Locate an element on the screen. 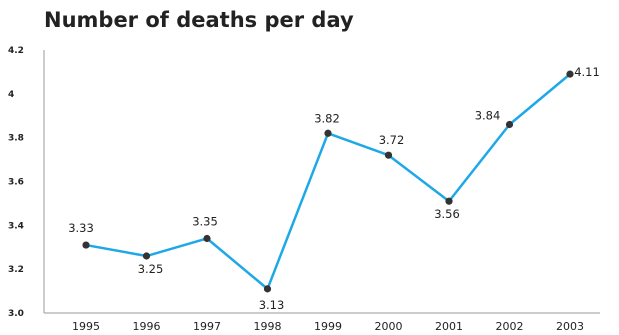 The height and width of the screenshot is (335, 619). x-tick-label: 2003 is located at coordinates (570, 326).